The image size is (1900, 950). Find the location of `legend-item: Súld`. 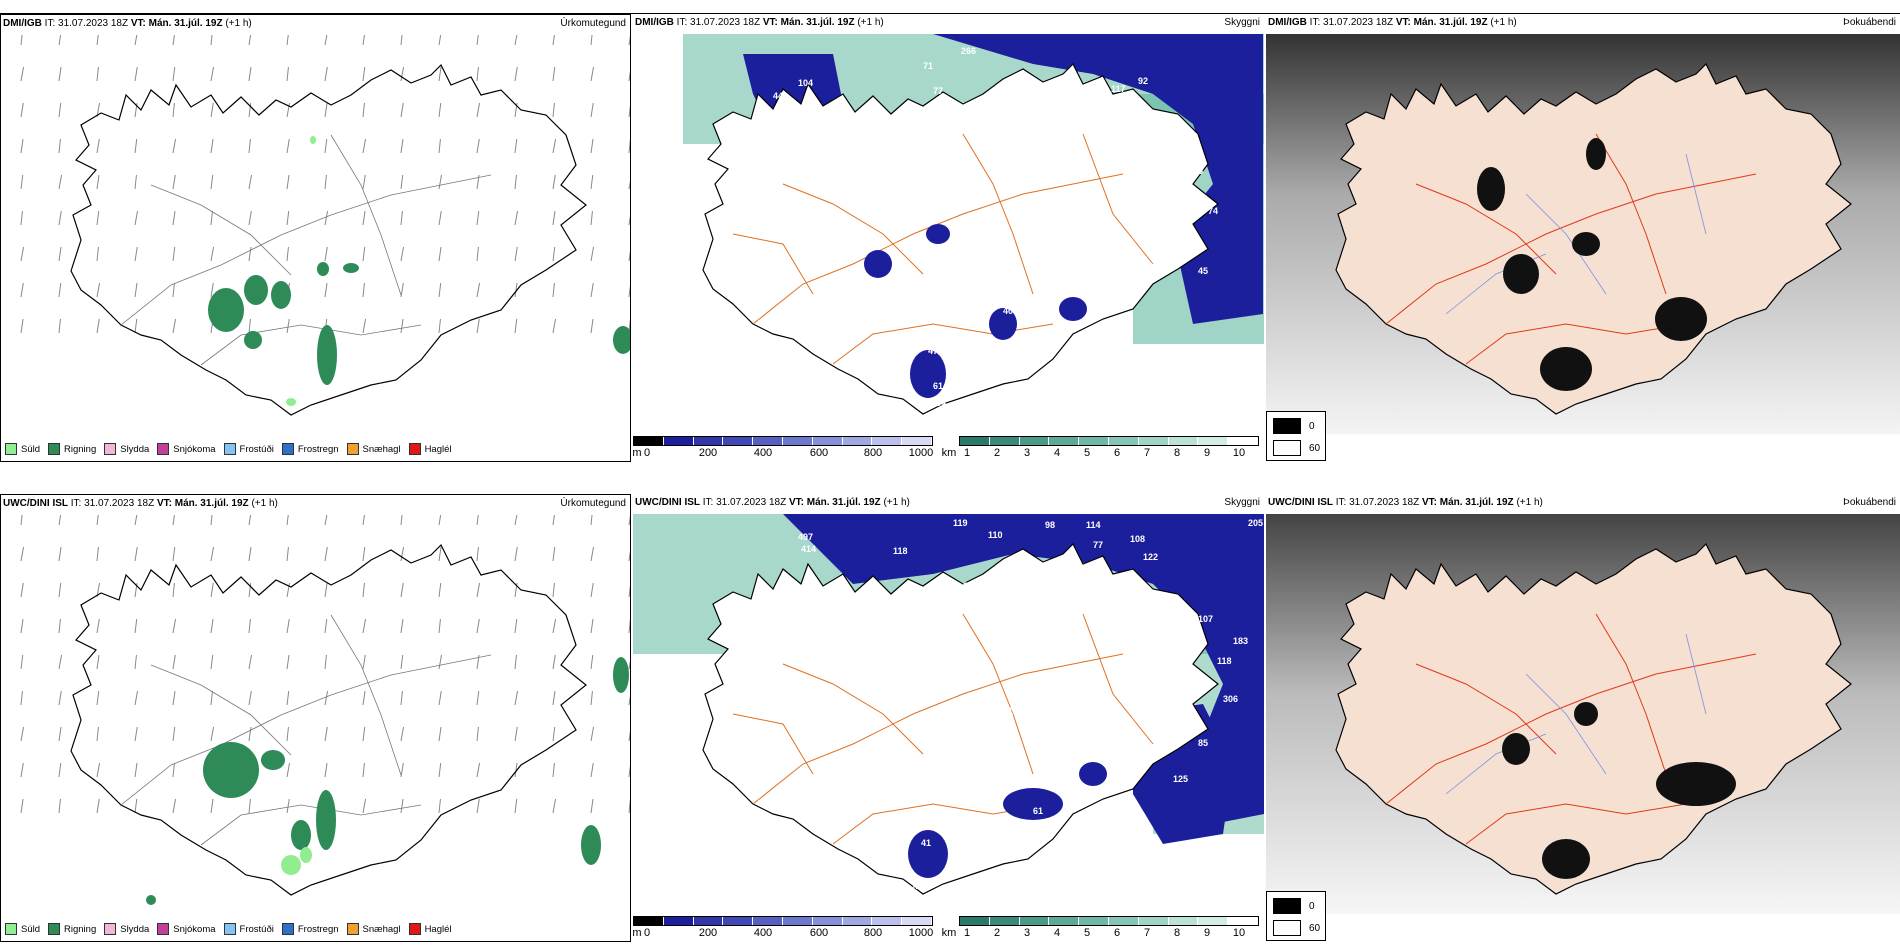

legend-item: Súld is located at coordinates (22, 929).